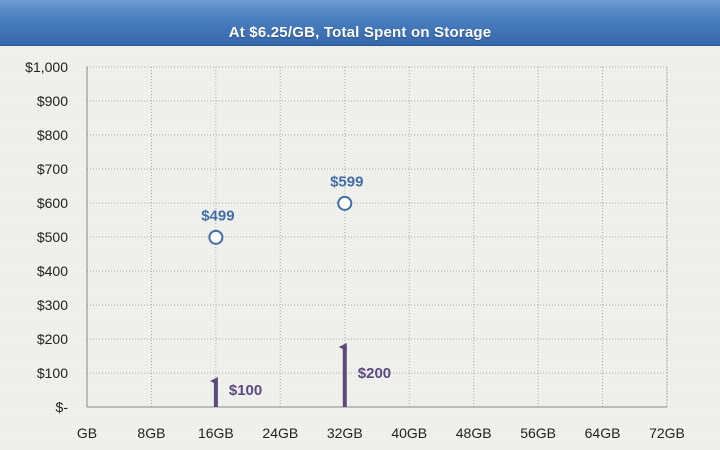  Describe the element at coordinates (151, 433) in the screenshot. I see `x-tick-label: 8GB` at that location.